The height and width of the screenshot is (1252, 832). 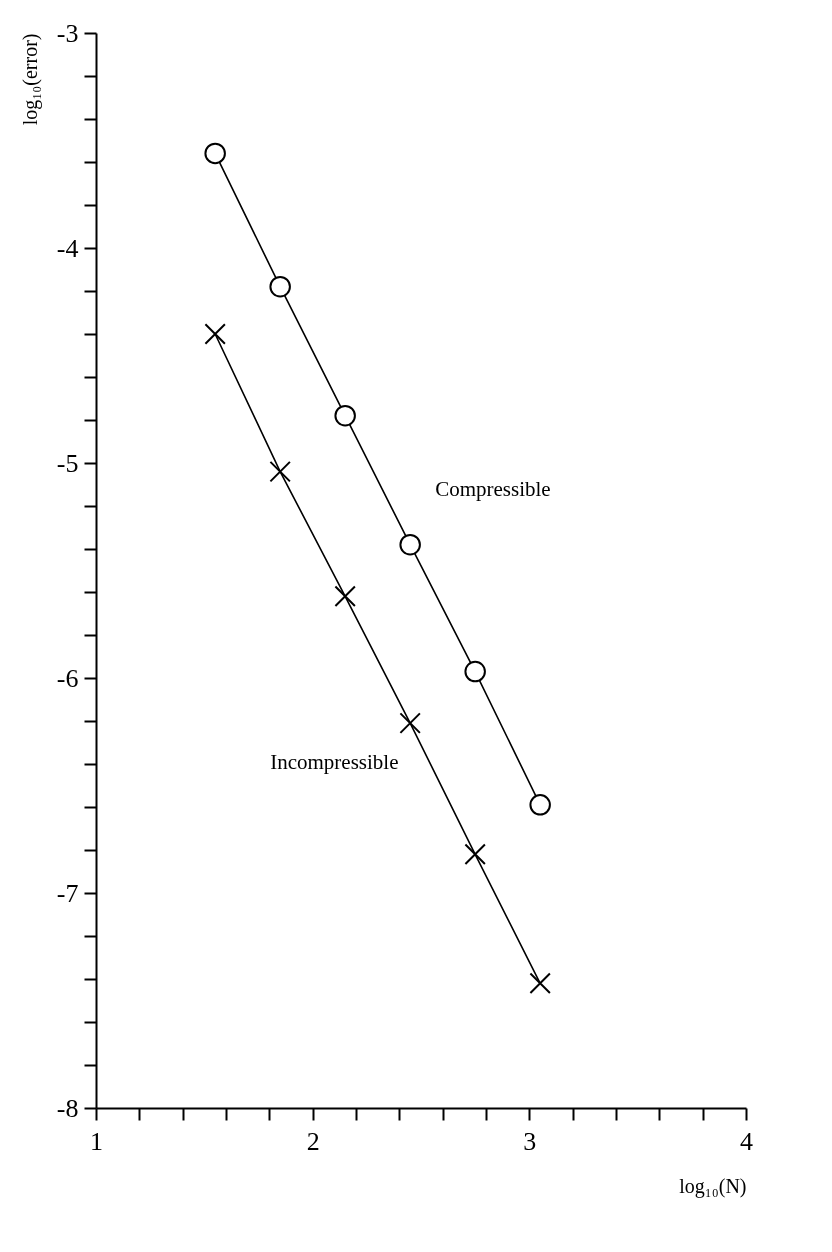 I want to click on series-label: Compressible, so click(x=493, y=488).